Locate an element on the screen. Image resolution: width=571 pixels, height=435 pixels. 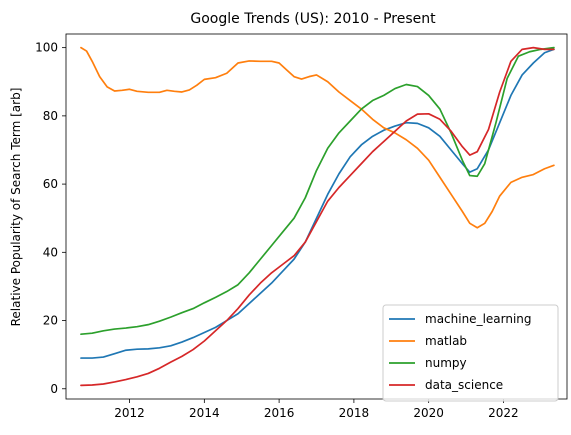
y-tick-label: 20 is located at coordinates (50, 321).